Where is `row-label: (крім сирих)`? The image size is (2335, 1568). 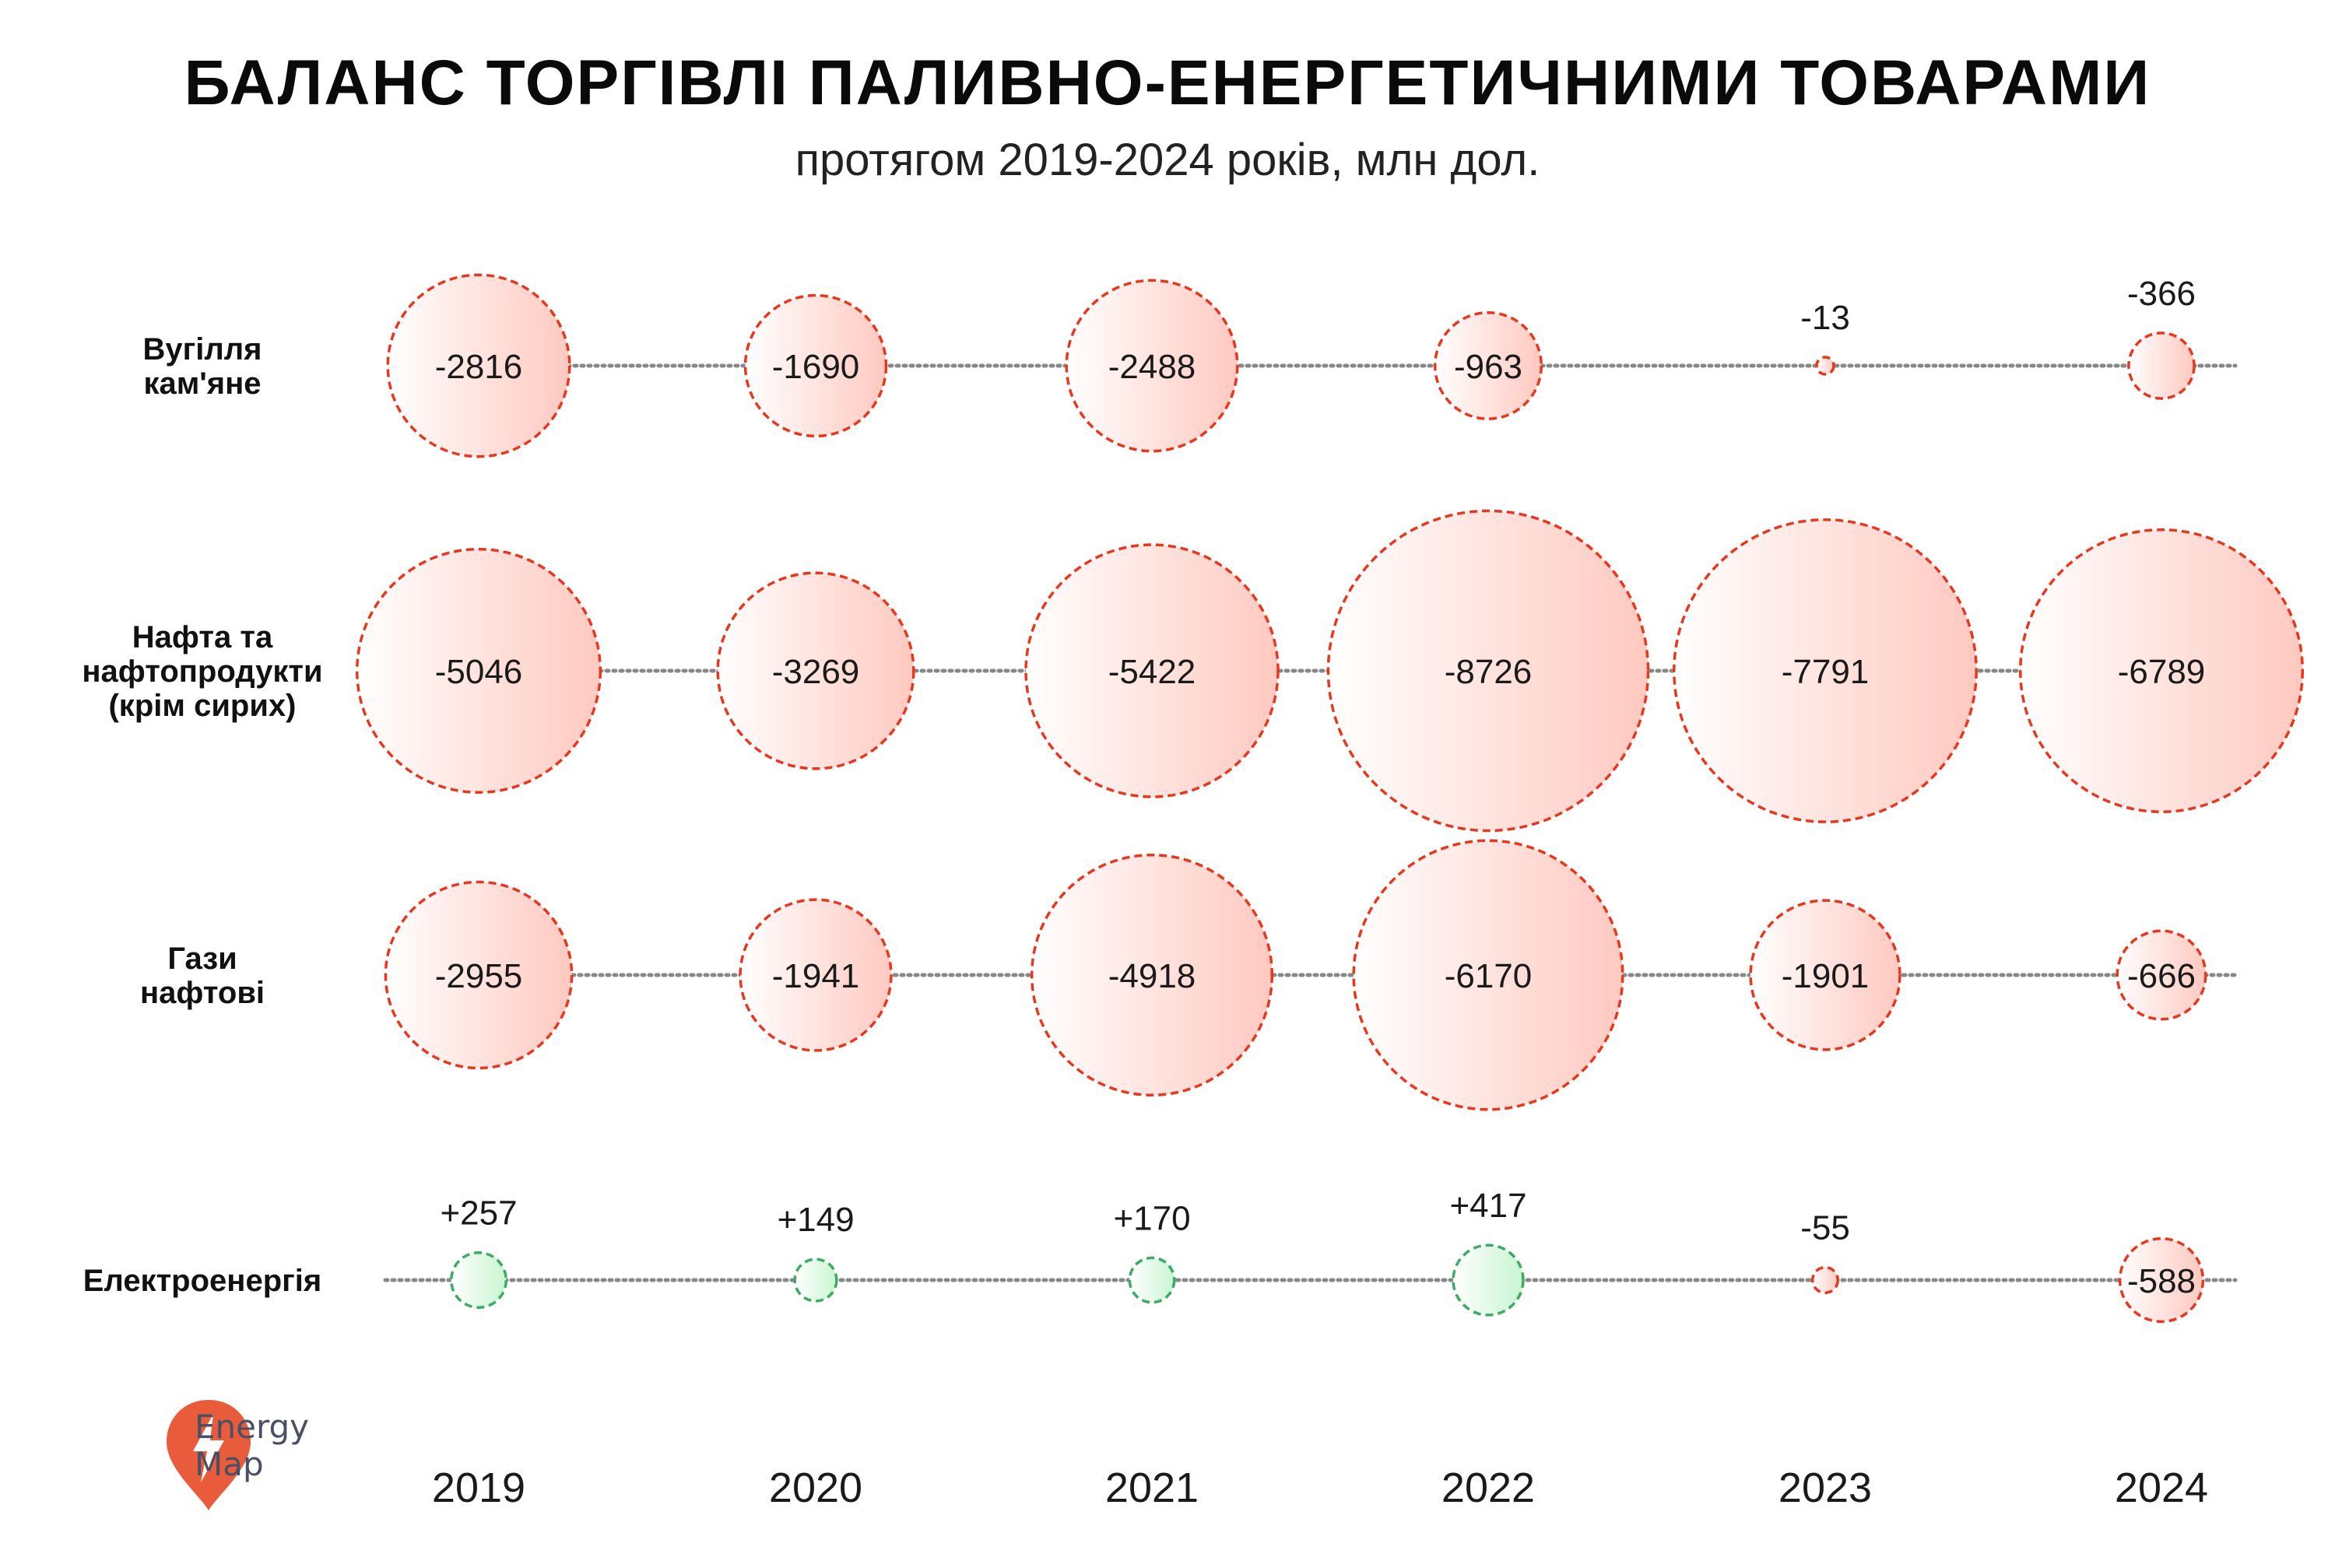
row-label: (крім сирих) is located at coordinates (202, 706).